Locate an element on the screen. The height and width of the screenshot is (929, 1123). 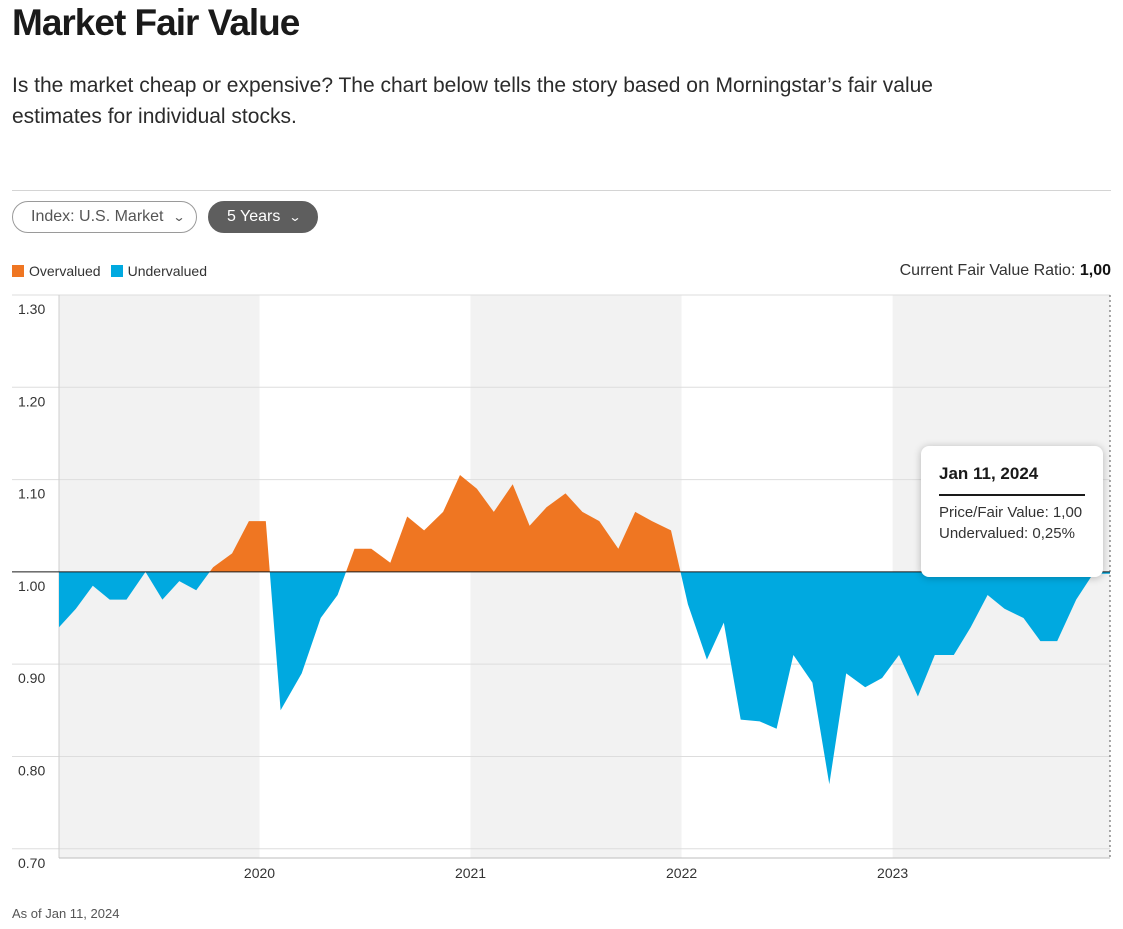
year-band is located at coordinates (576, 576).